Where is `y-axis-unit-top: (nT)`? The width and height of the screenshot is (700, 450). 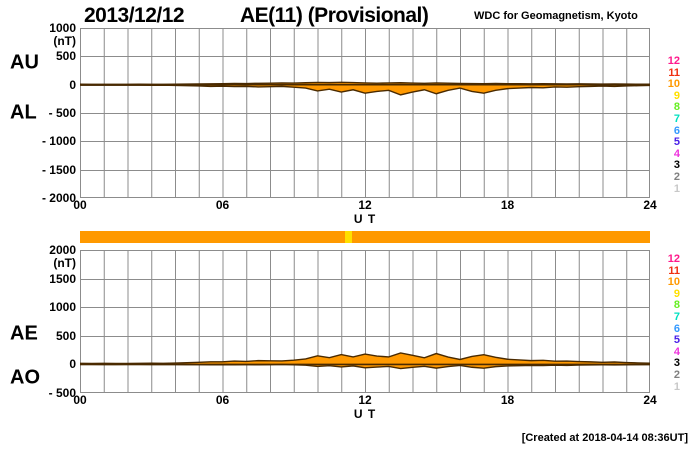
y-axis-unit-top: (nT) is located at coordinates (64, 41).